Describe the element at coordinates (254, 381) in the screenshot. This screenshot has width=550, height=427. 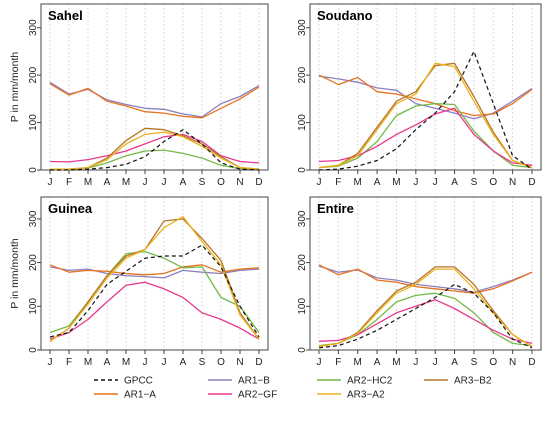
I see `legend-label: AR1−B` at that location.